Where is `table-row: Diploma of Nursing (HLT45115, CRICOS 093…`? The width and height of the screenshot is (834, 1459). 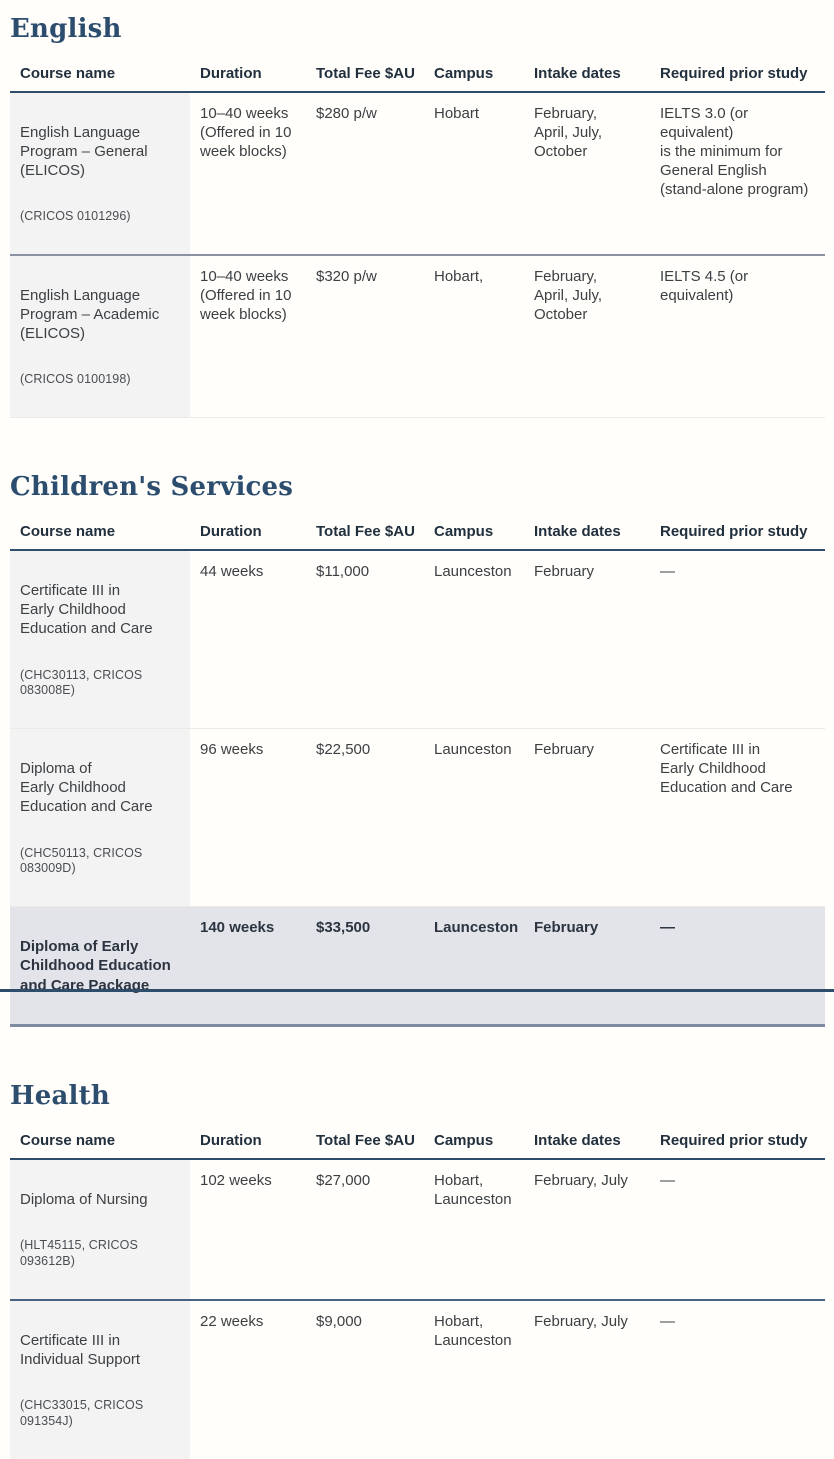
table-row: Diploma of Nursing (HLT45115, CRICOS 093… is located at coordinates (417, 1229).